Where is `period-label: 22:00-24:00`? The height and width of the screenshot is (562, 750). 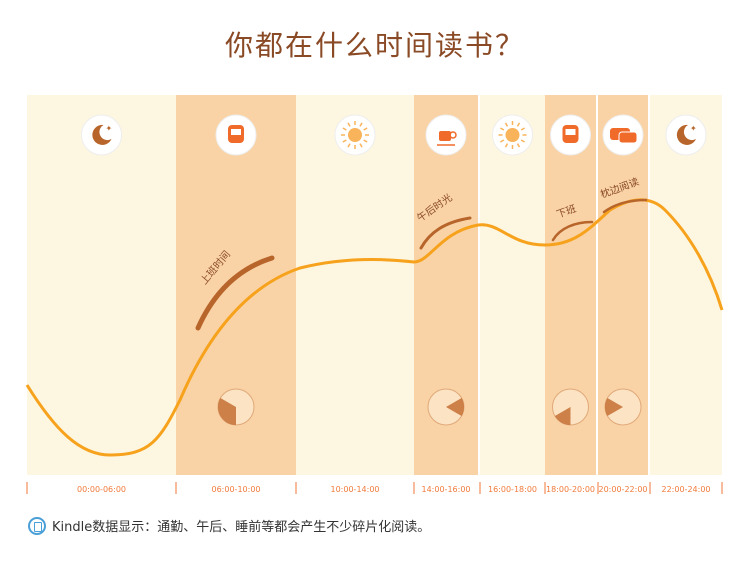 period-label: 22:00-24:00 is located at coordinates (686, 489).